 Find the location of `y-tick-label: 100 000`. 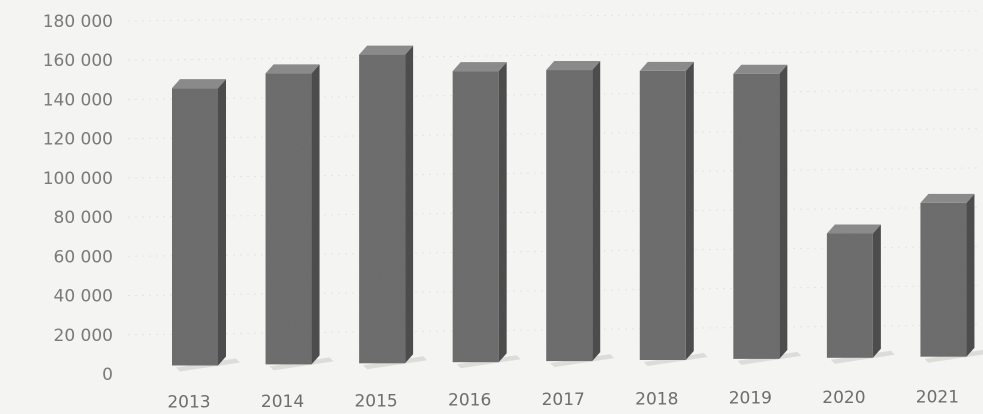

y-tick-label: 100 000 is located at coordinates (78, 179).